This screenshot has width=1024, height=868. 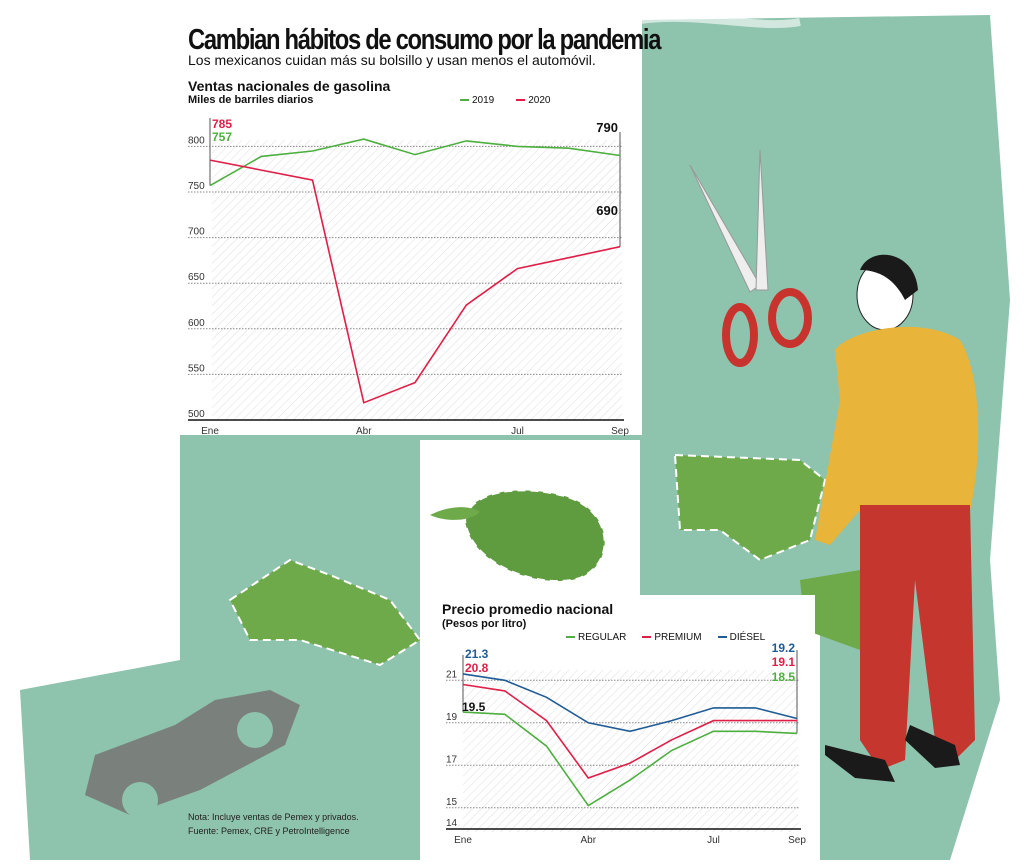 I want to click on y-tick-label: 550, so click(x=196, y=368).